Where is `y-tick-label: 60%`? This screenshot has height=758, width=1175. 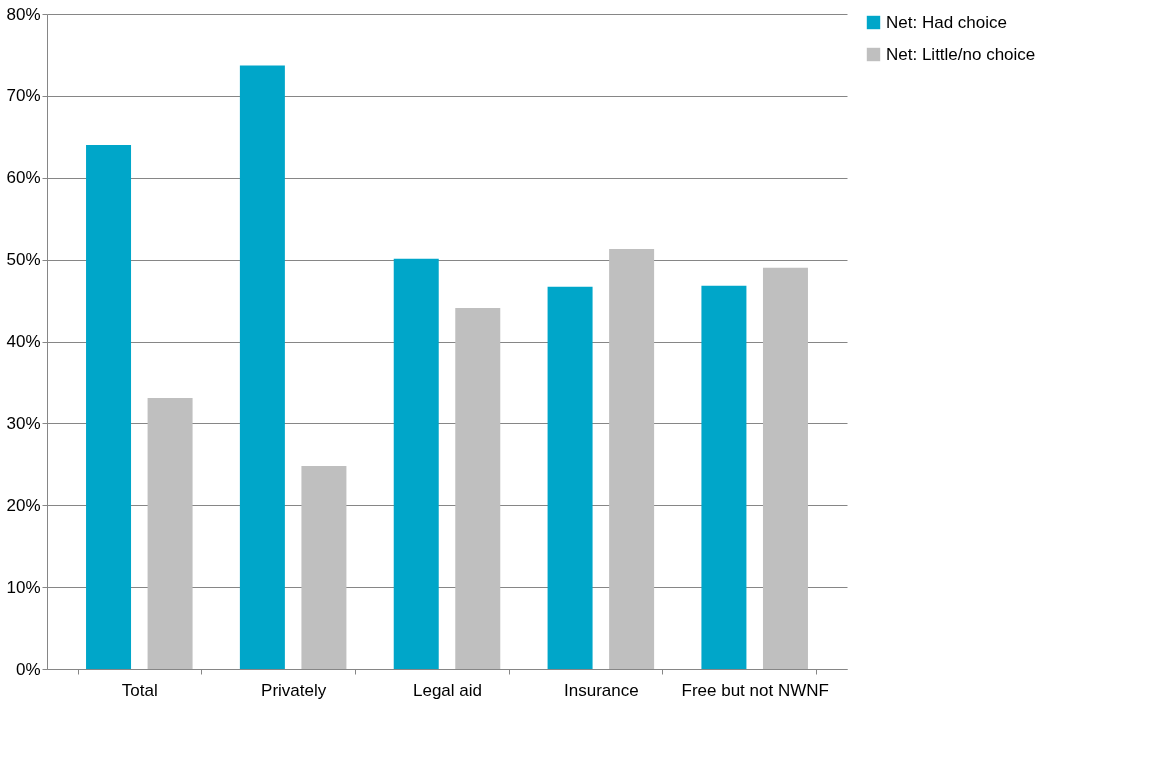
y-tick-label: 60% is located at coordinates (23, 178).